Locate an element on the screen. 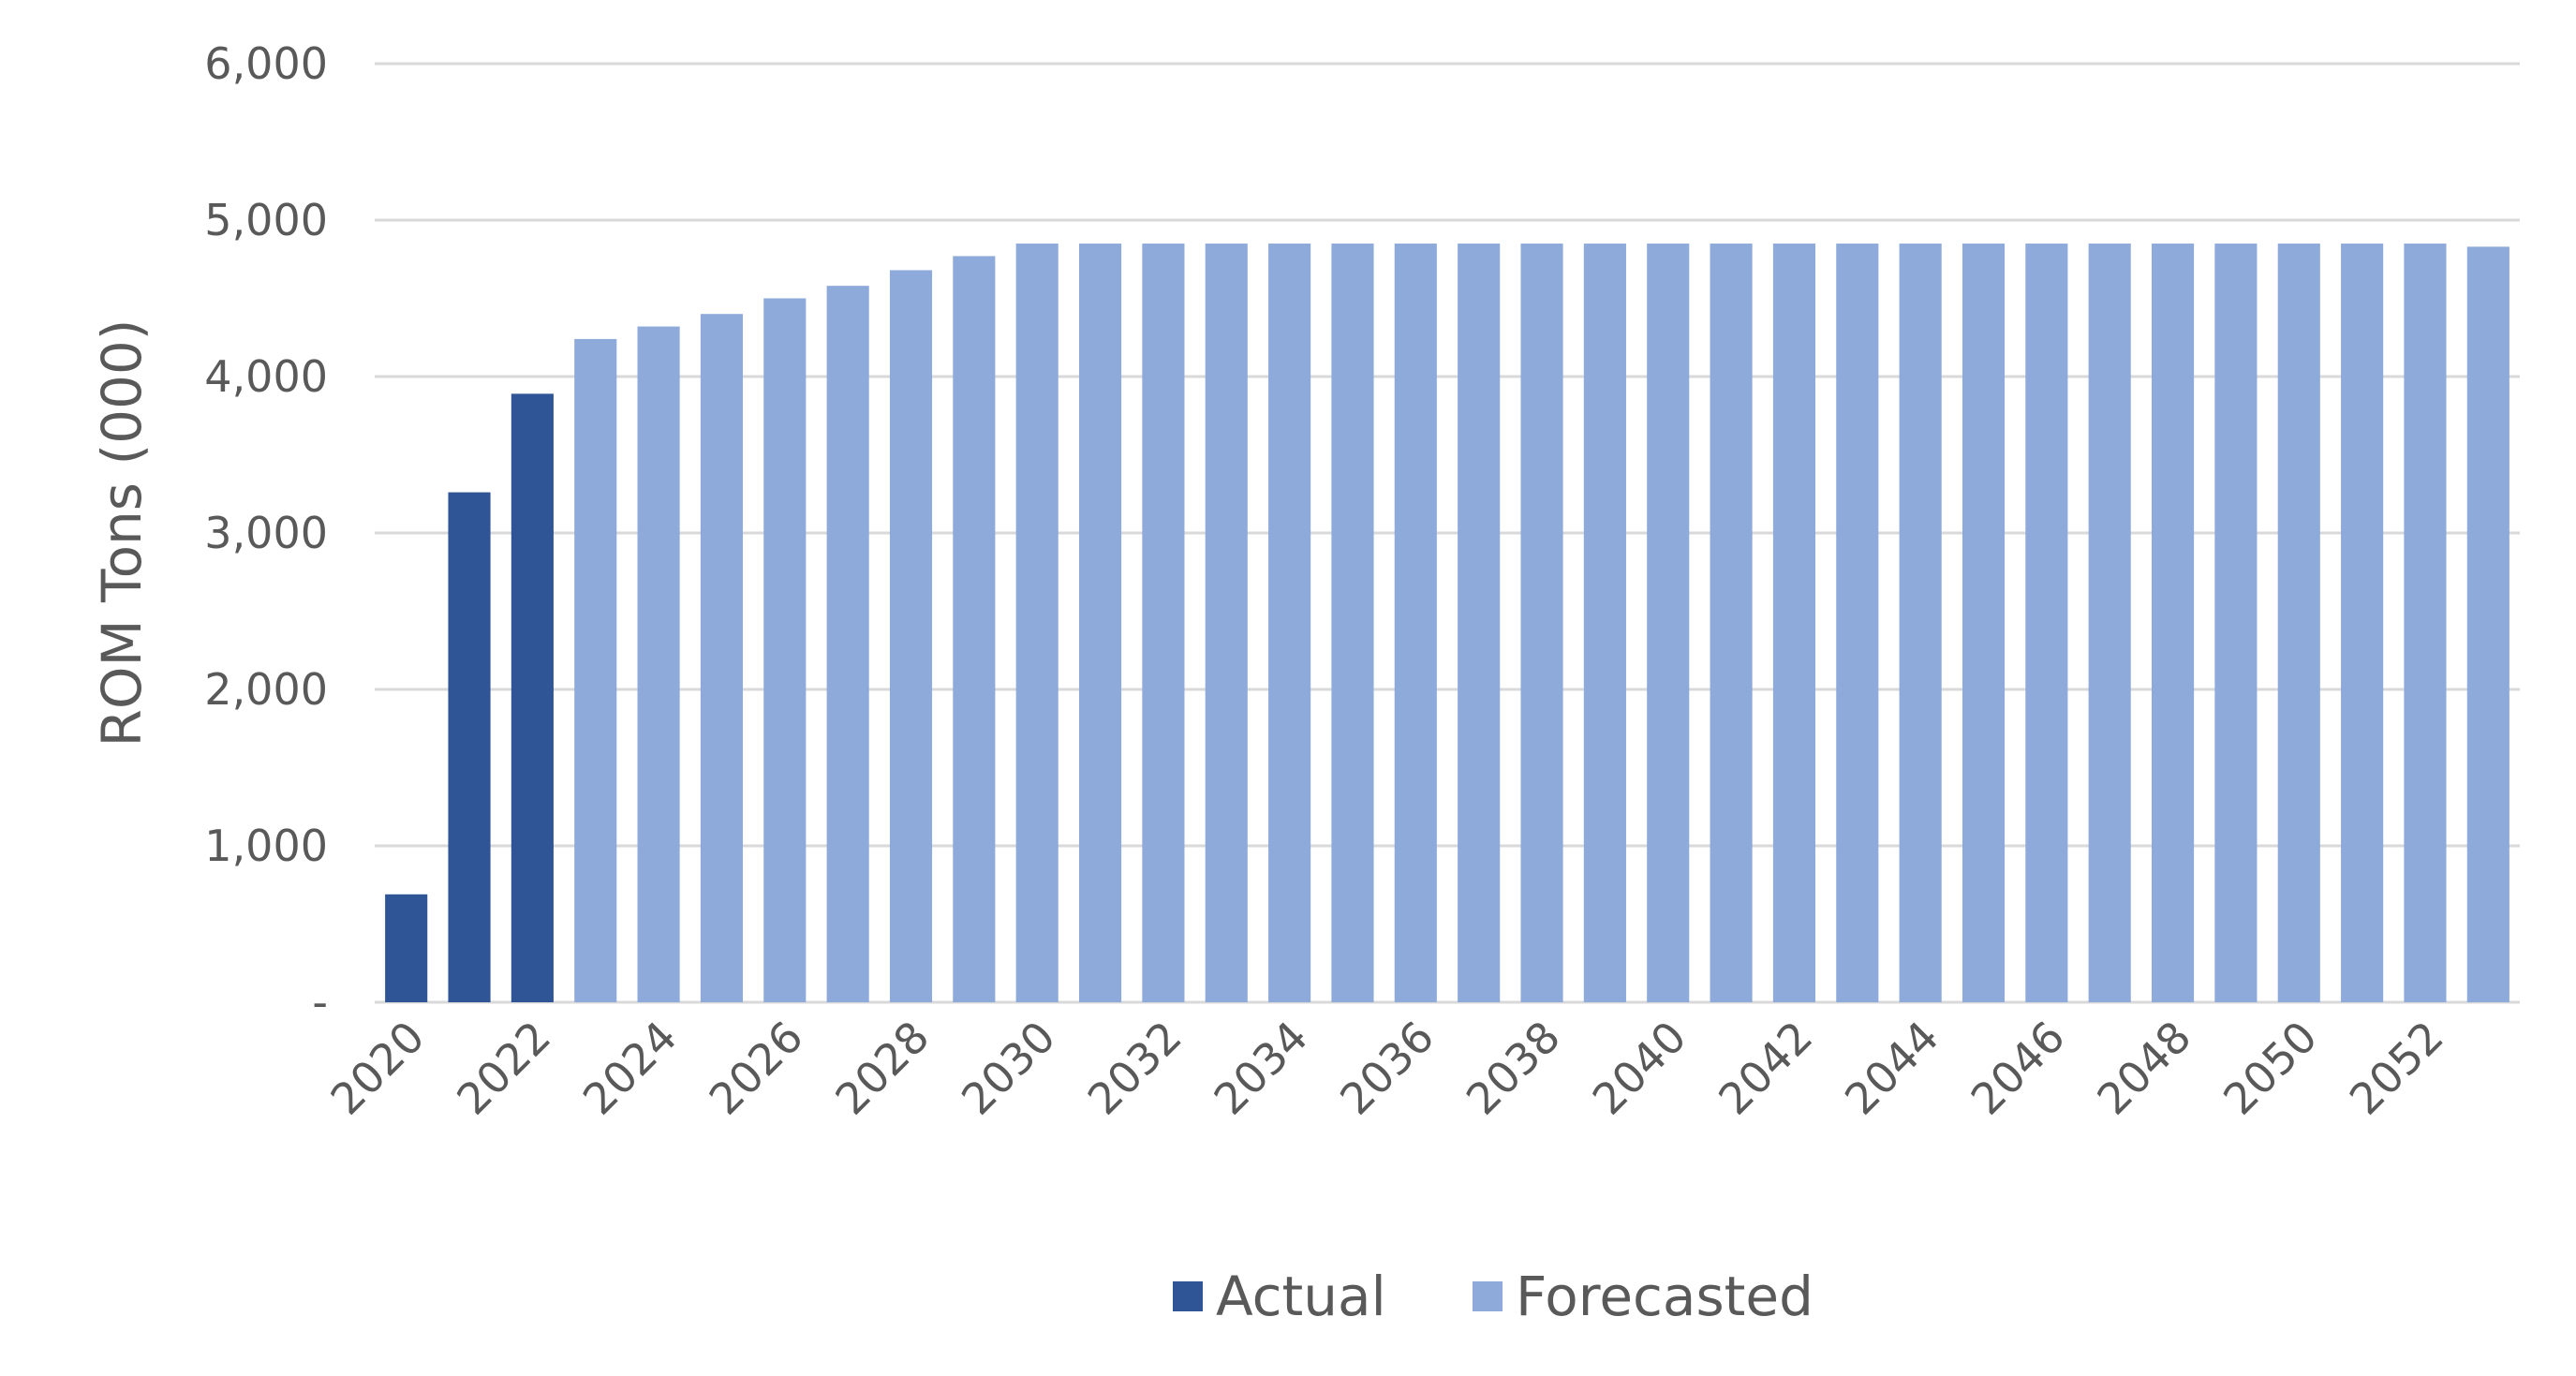 This screenshot has width=2576, height=1376. legend-swatch-forecasted is located at coordinates (1488, 1296).